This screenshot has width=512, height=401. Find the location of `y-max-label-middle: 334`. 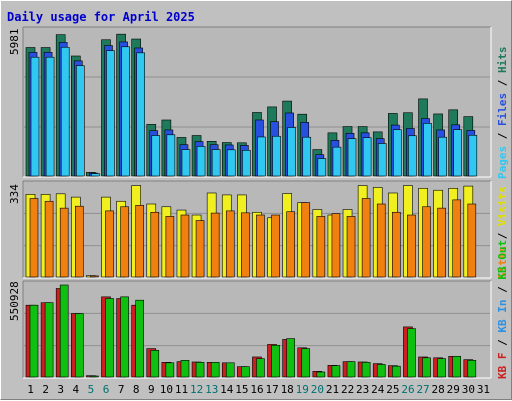

y-max-label-middle: 334 is located at coordinates (14, 194).